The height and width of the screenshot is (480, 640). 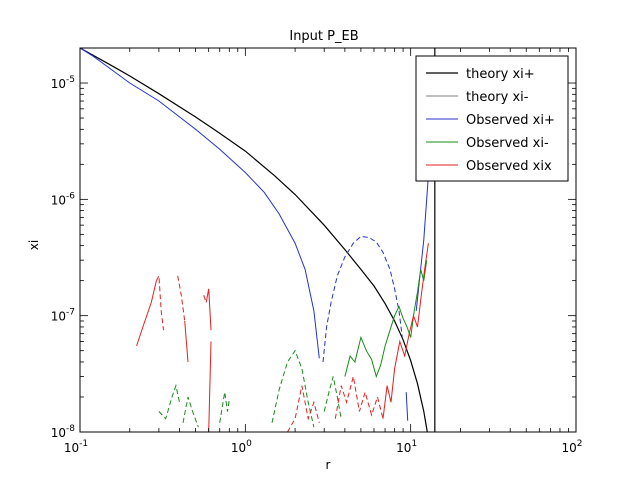 What do you see at coordinates (507, 143) in the screenshot?
I see `legend-label: Observed xi-` at bounding box center [507, 143].